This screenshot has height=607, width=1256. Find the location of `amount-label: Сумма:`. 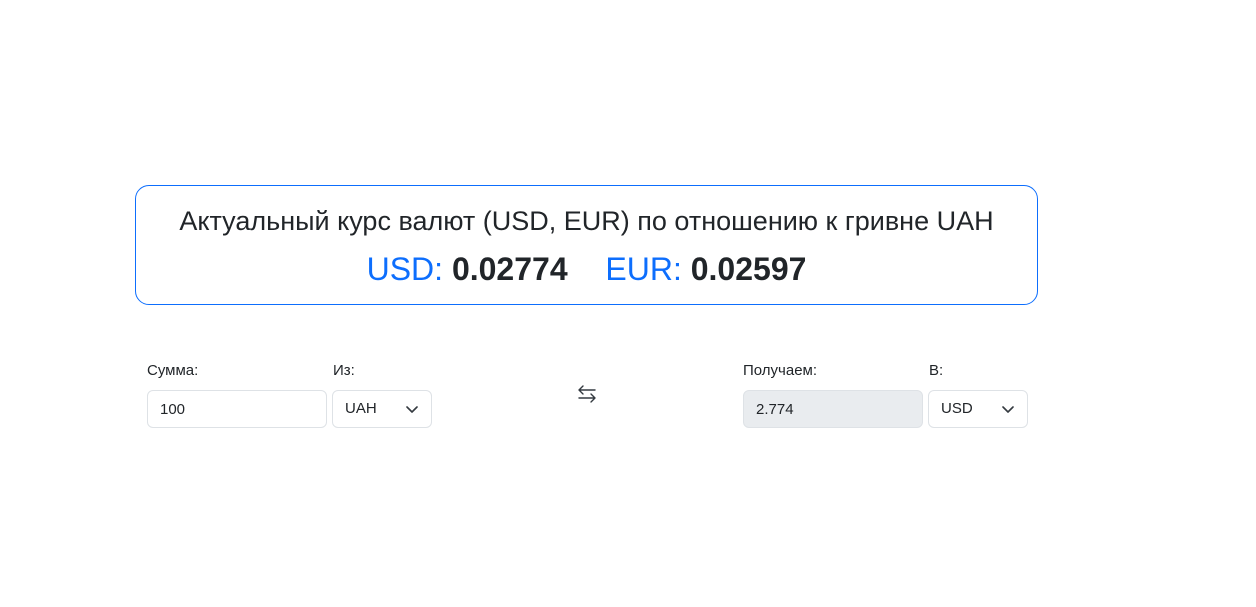

amount-label: Сумма: is located at coordinates (173, 370).